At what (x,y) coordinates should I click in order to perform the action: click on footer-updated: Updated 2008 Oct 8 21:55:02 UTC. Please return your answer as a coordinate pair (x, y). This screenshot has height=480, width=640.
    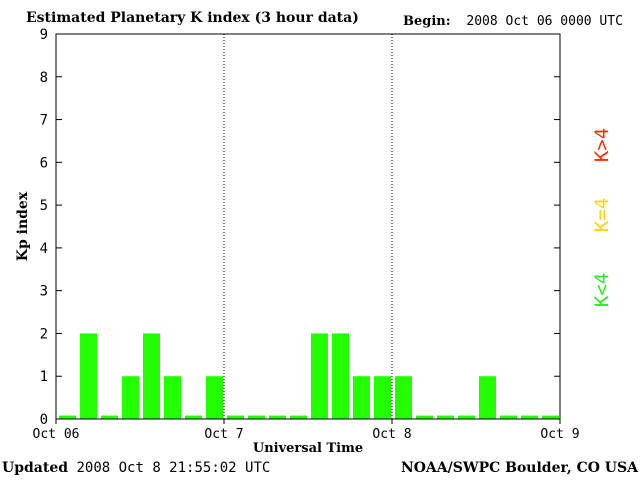
    Looking at the image, I should click on (136, 468).